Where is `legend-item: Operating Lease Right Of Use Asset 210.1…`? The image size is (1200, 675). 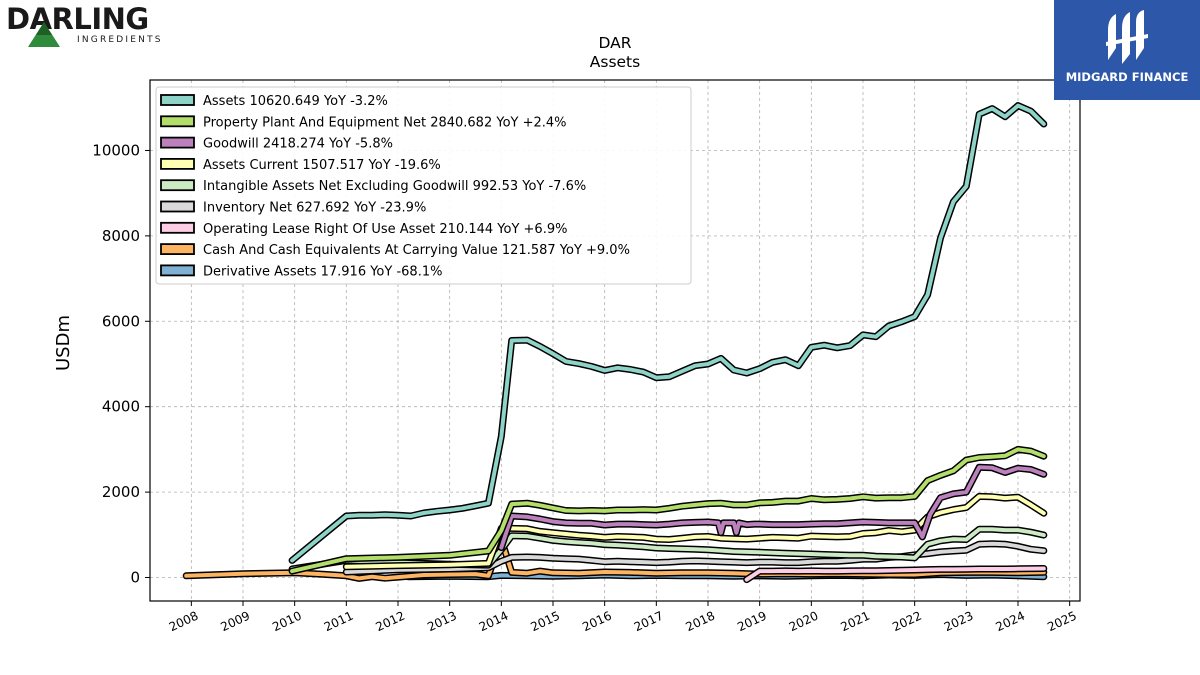
legend-item: Operating Lease Right Of Use Asset 210.1… is located at coordinates (363, 229).